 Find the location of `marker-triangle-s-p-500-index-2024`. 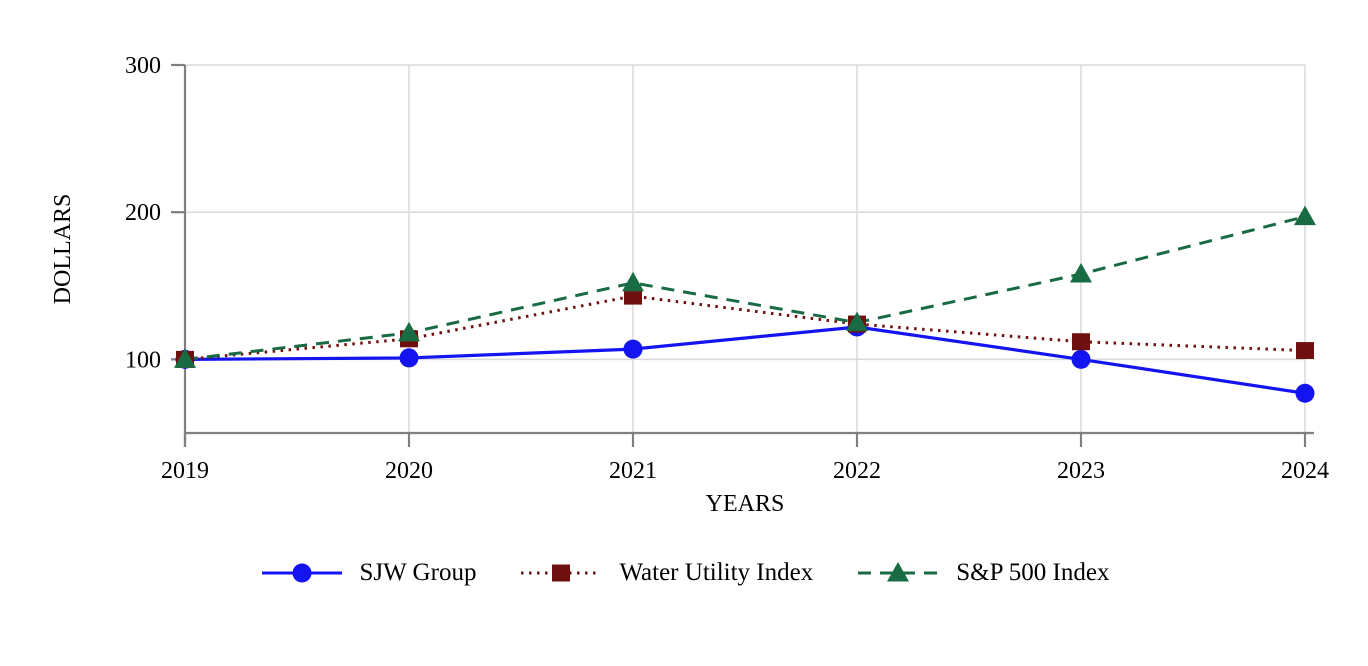

marker-triangle-s-p-500-index-2024 is located at coordinates (1305, 215).